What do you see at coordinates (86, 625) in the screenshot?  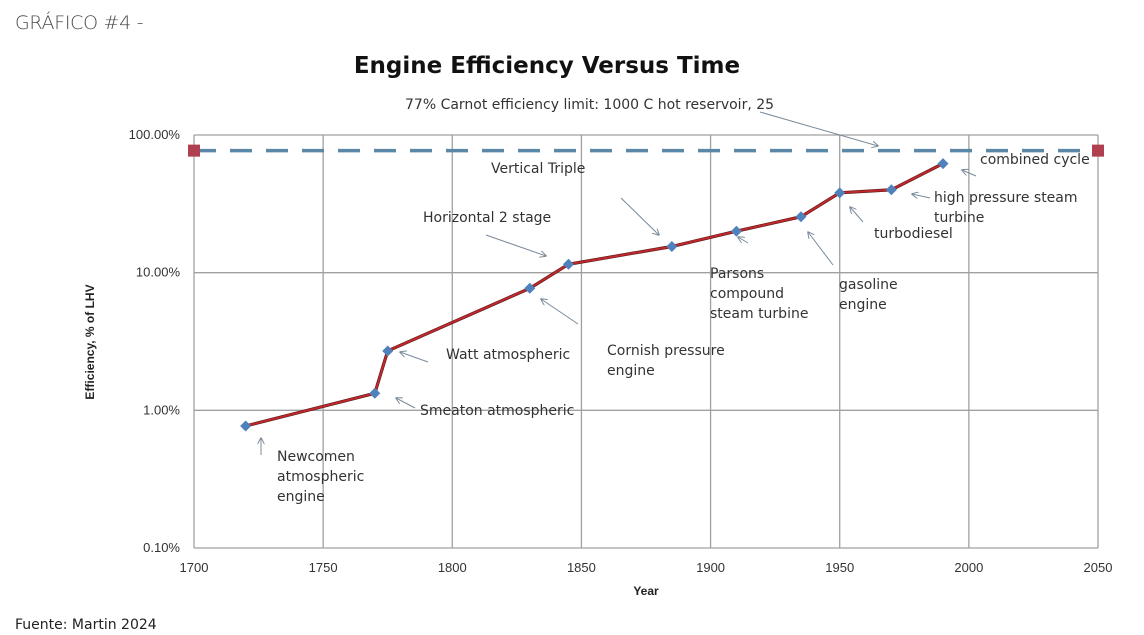 I see `source-caption: Fuente: Martin 2024` at bounding box center [86, 625].